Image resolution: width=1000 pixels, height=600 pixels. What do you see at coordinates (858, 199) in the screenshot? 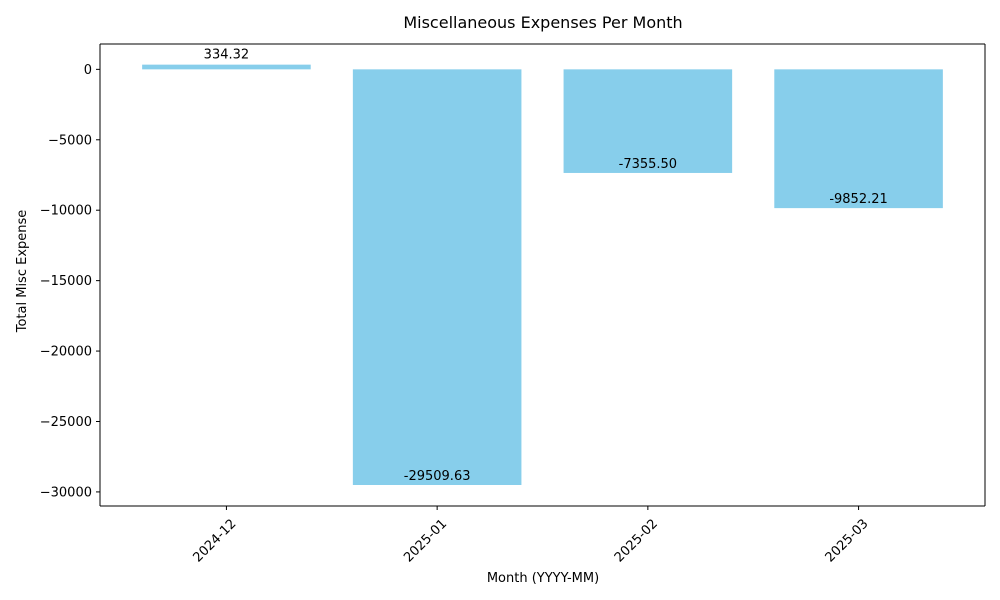
I see `data-label-2025-03: -9852.21` at bounding box center [858, 199].